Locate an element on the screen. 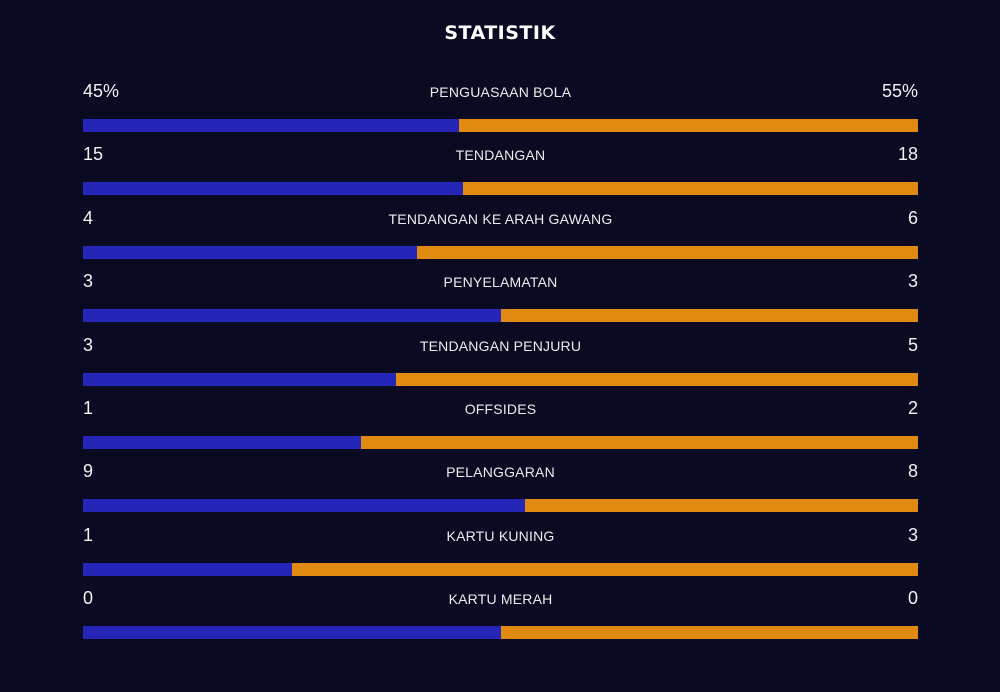 The height and width of the screenshot is (692, 1000). stat-row-5: 3 TENDANGAN PENJURU 5 is located at coordinates (500, 365).